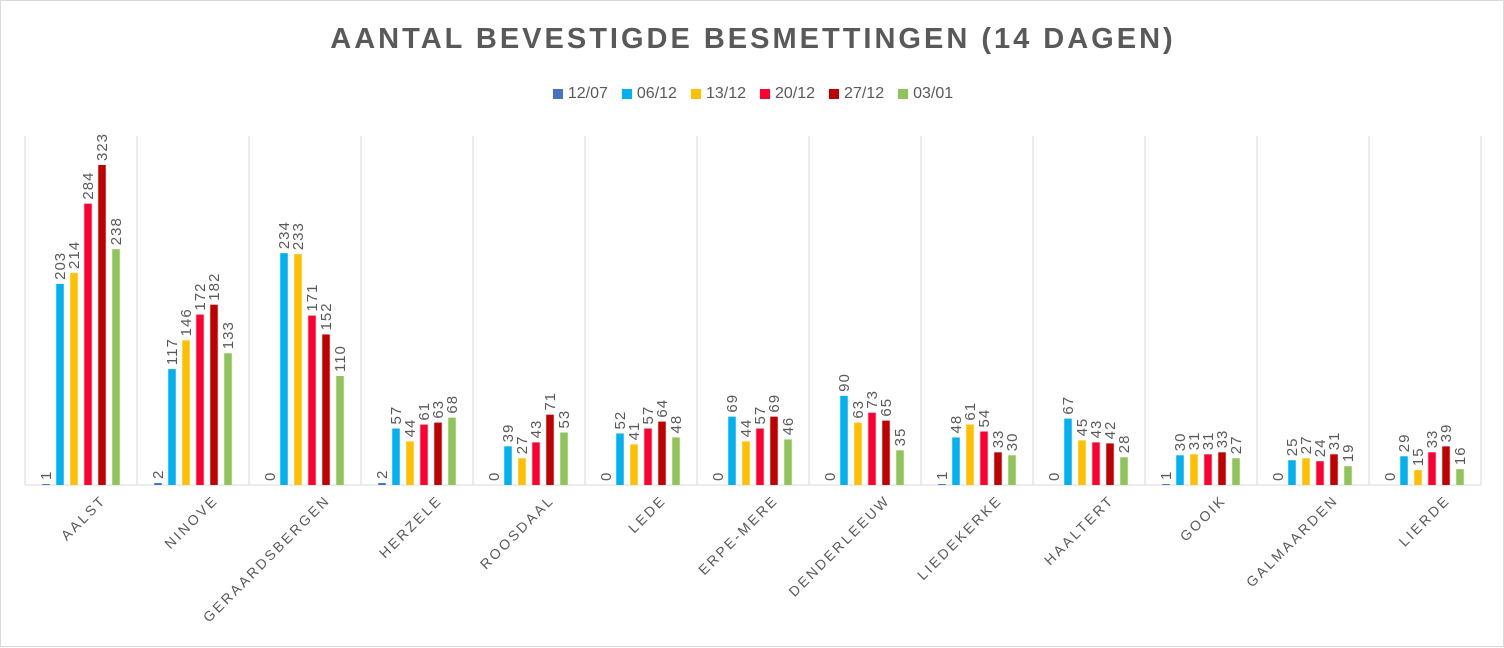  I want to click on legend-label: 13/12, so click(725, 93).